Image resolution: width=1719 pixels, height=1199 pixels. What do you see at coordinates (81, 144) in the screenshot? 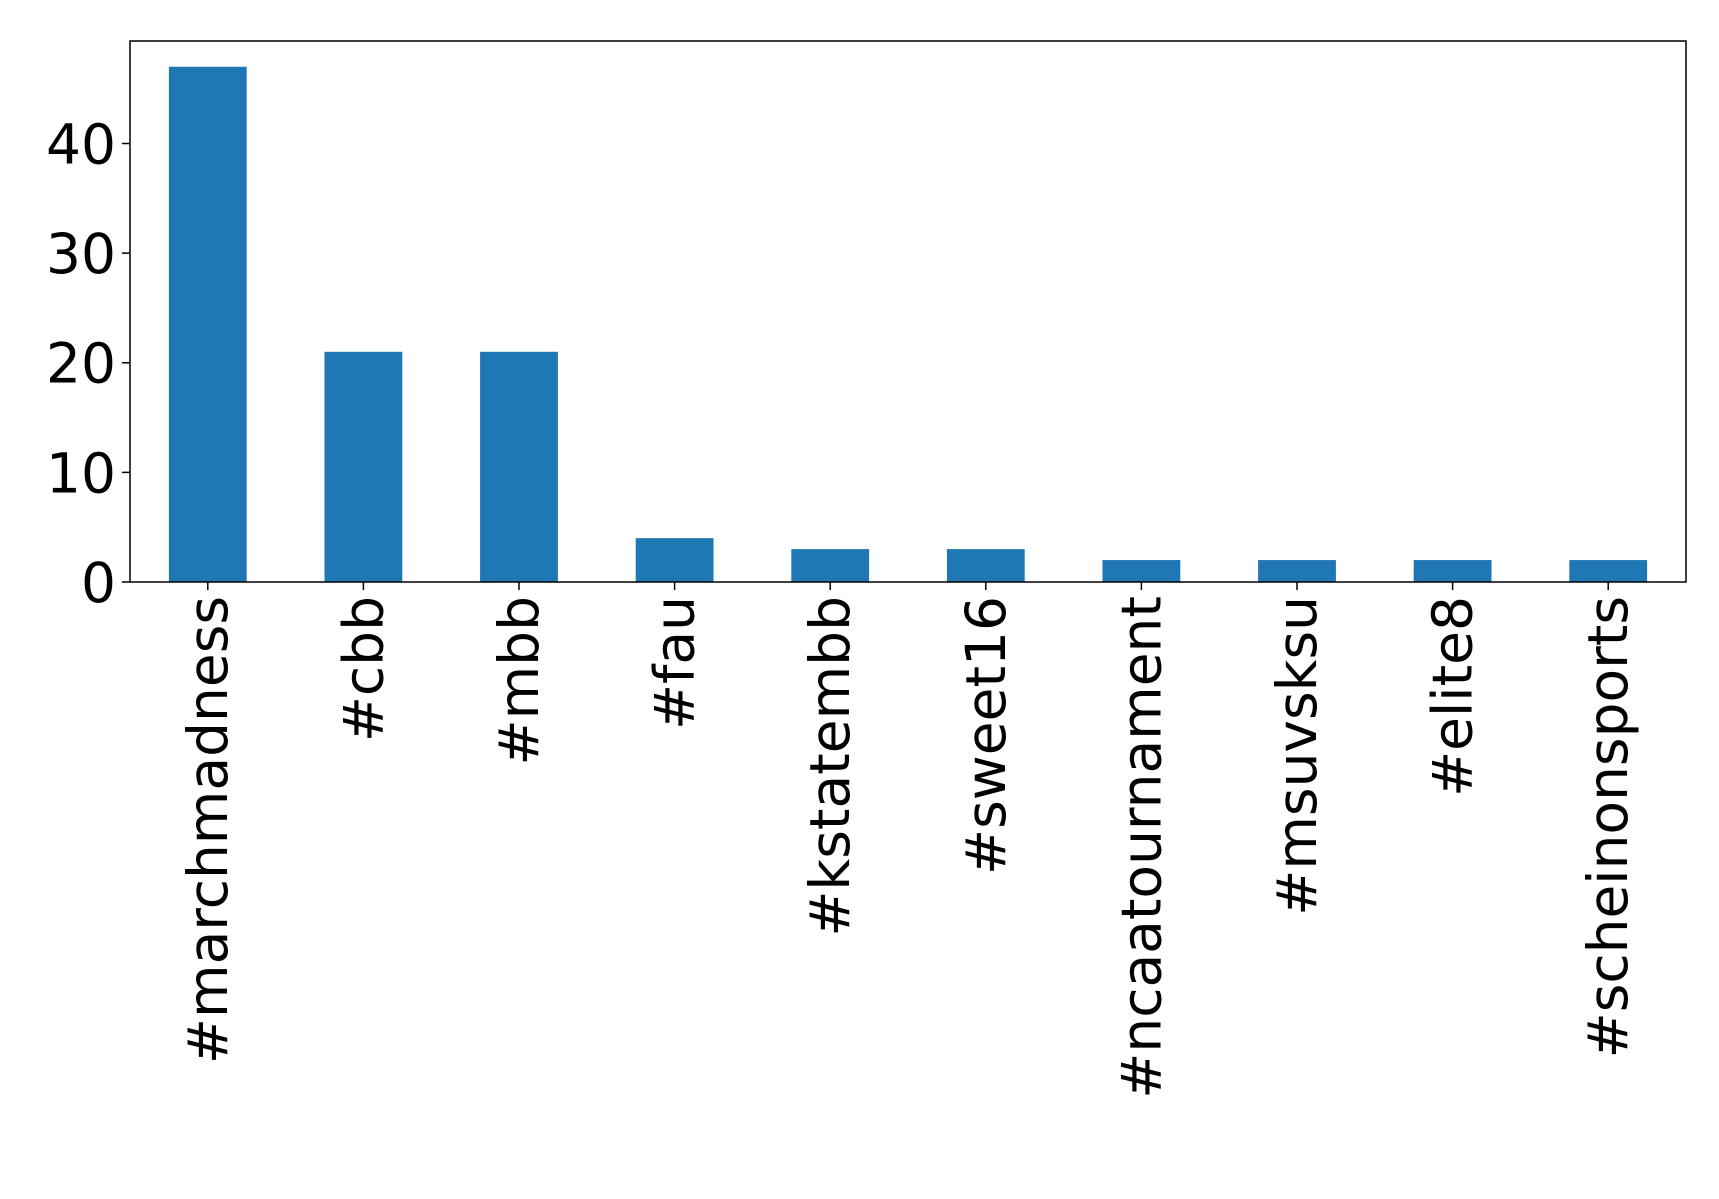
I see `y-tick-label: 40` at bounding box center [81, 144].